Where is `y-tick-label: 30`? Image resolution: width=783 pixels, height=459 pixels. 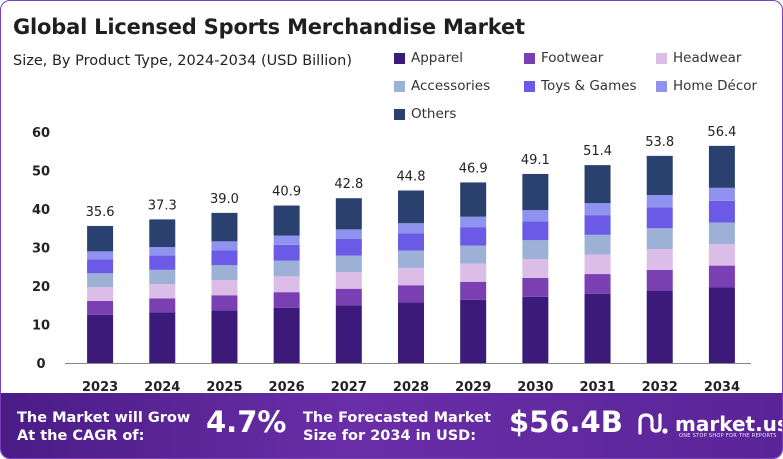 y-tick-label: 30 is located at coordinates (41, 249).